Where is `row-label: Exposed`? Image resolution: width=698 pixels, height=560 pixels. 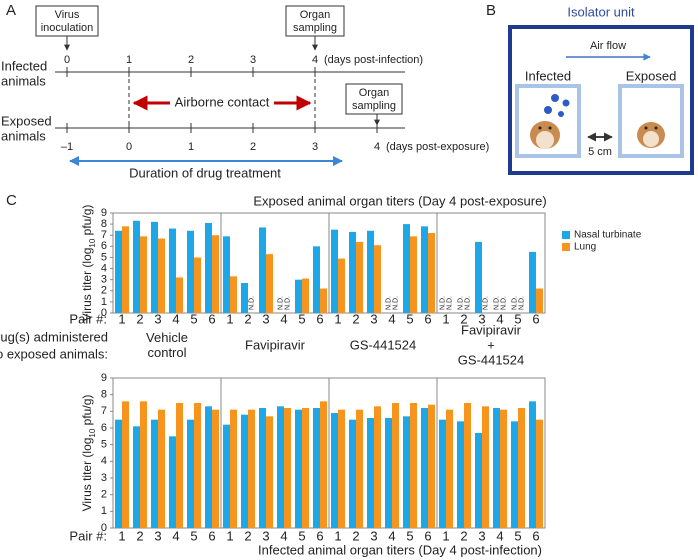 row-label: Exposed is located at coordinates (26, 120).